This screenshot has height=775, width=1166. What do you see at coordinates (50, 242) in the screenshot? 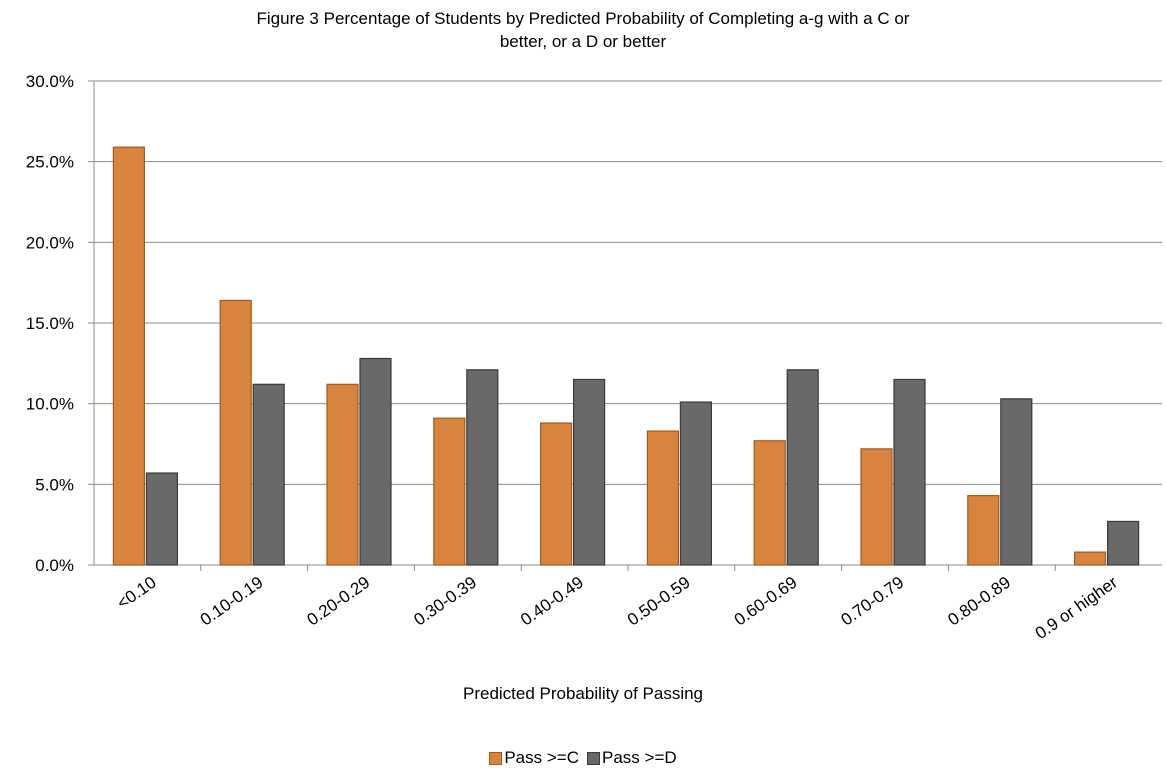
I see `y-tick-label: 20.0%` at bounding box center [50, 242].